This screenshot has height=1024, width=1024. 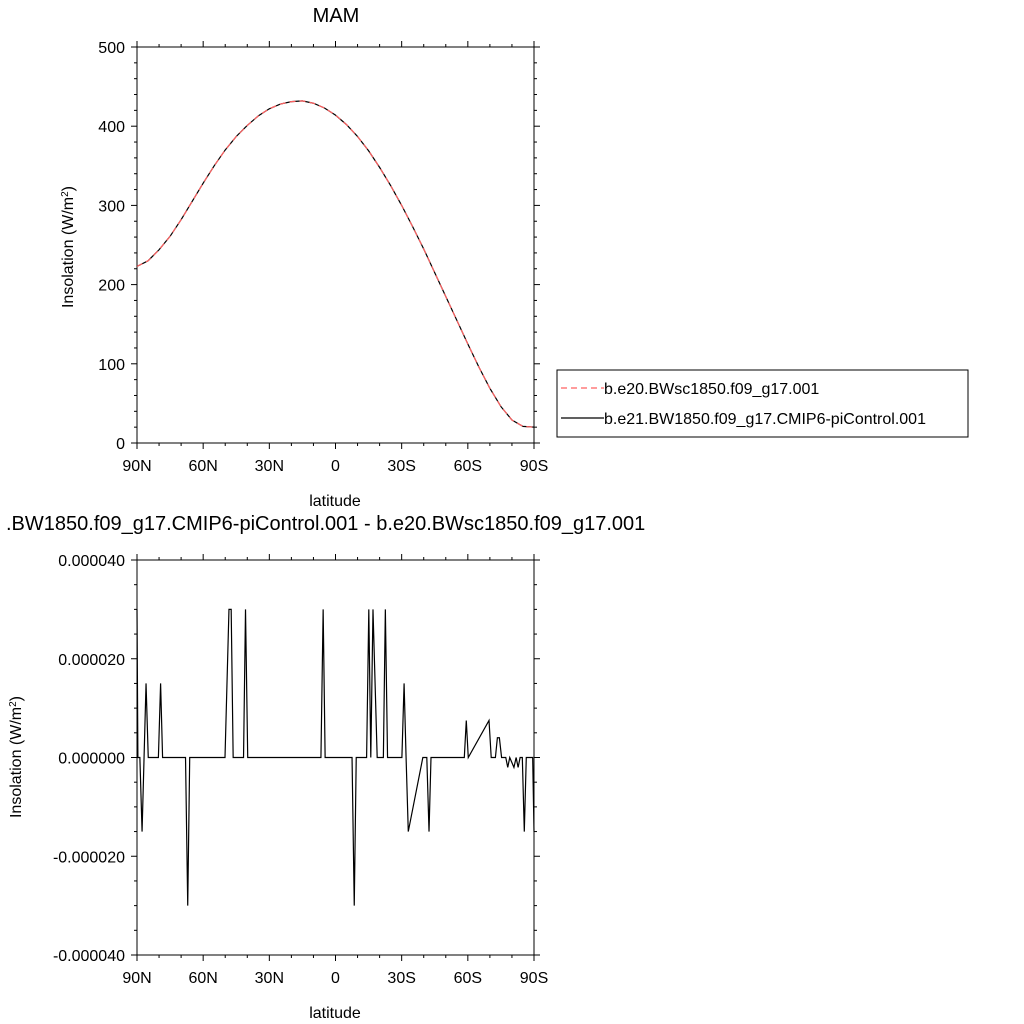 I want to click on top-y-axis-label-close: ), so click(x=68, y=188).